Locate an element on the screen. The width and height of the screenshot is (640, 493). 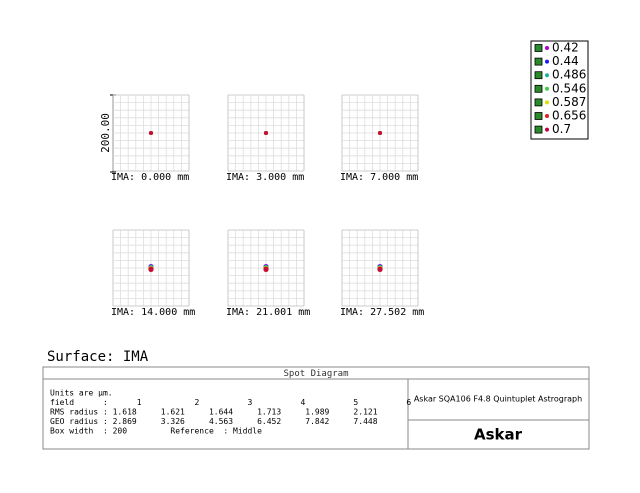
legend-label: 0.656 is located at coordinates (569, 116).